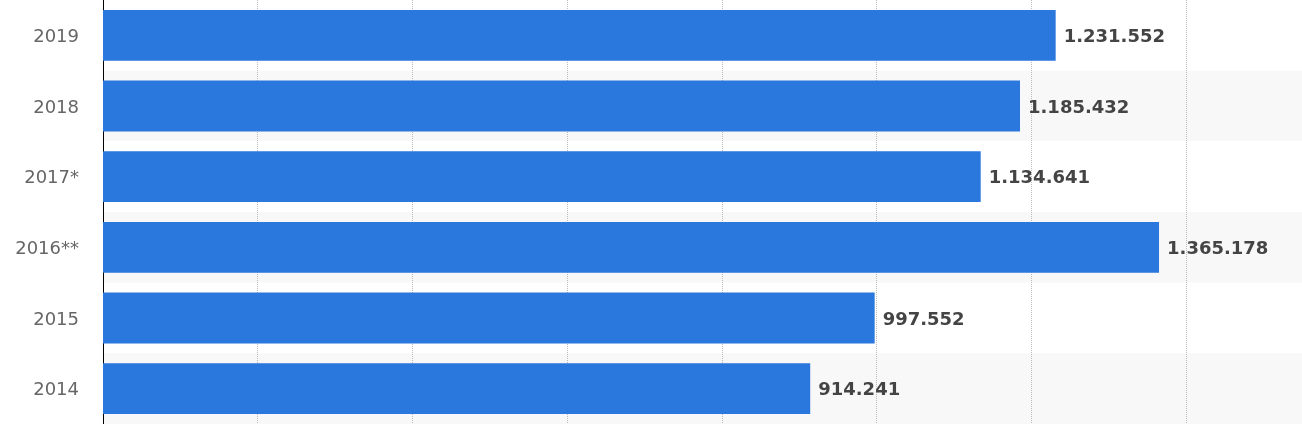  Describe the element at coordinates (859, 389) in the screenshot. I see `data-label: 914.241` at that location.